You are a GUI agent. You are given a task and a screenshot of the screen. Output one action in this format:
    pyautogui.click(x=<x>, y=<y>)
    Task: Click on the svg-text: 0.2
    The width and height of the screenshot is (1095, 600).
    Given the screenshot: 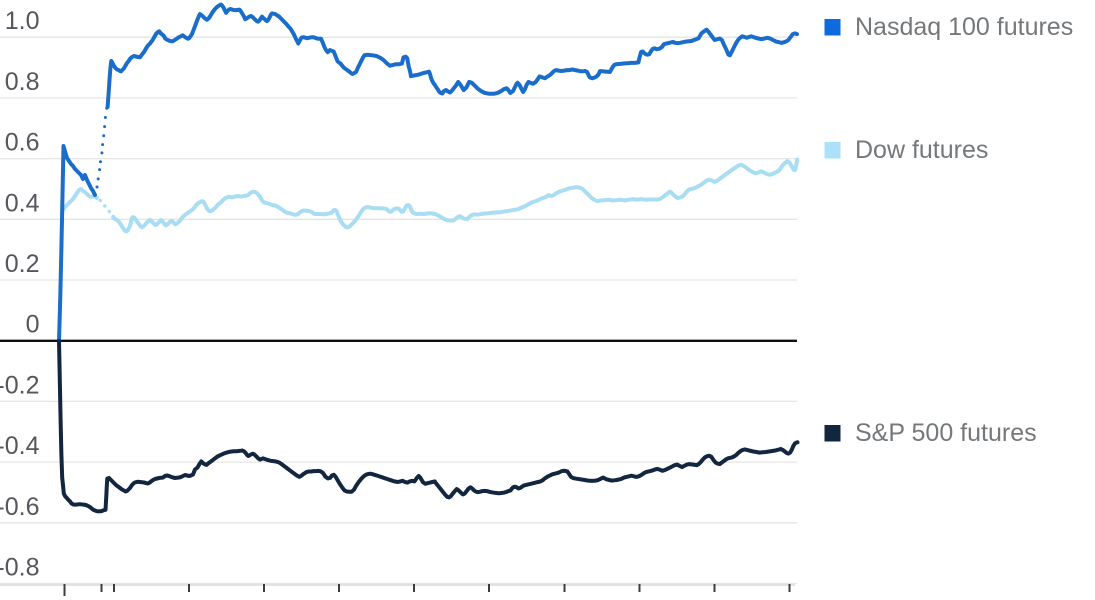 What is the action you would take?
    pyautogui.click(x=22, y=264)
    